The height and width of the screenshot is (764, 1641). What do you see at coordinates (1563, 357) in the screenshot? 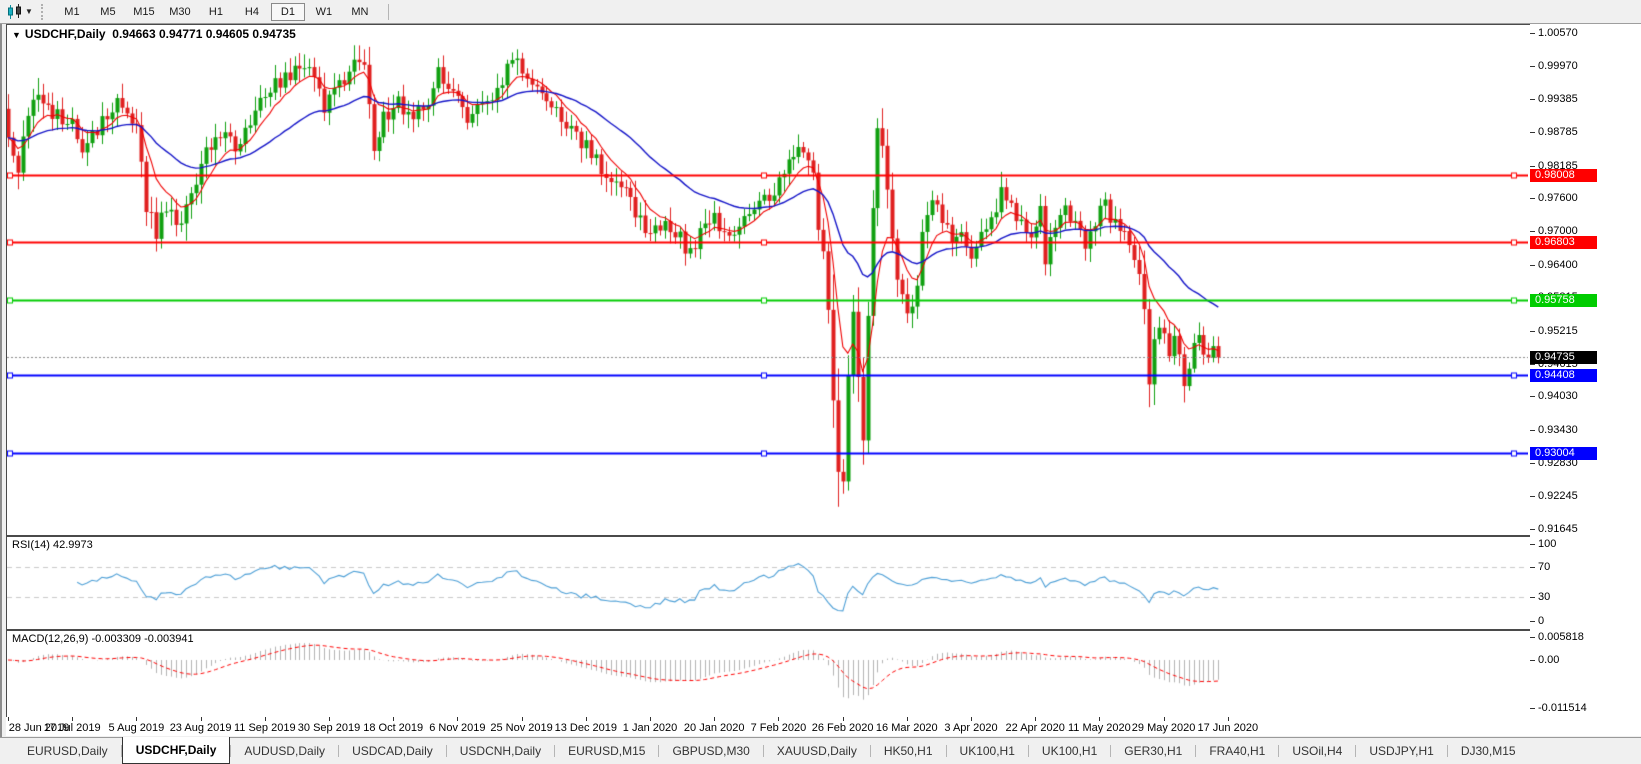
I see `current-price-label: 0.94735` at bounding box center [1563, 357].